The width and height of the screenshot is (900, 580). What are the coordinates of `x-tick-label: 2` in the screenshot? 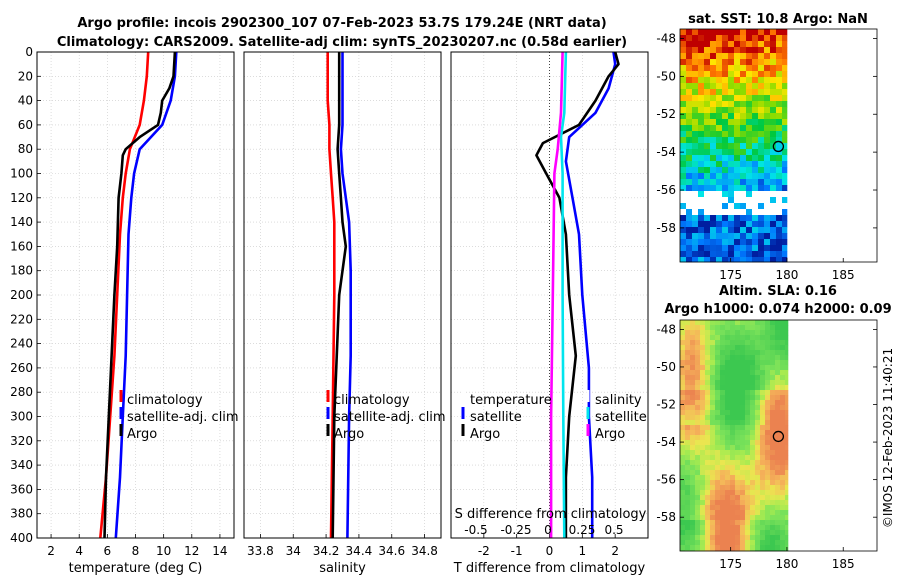 It's located at (615, 551).